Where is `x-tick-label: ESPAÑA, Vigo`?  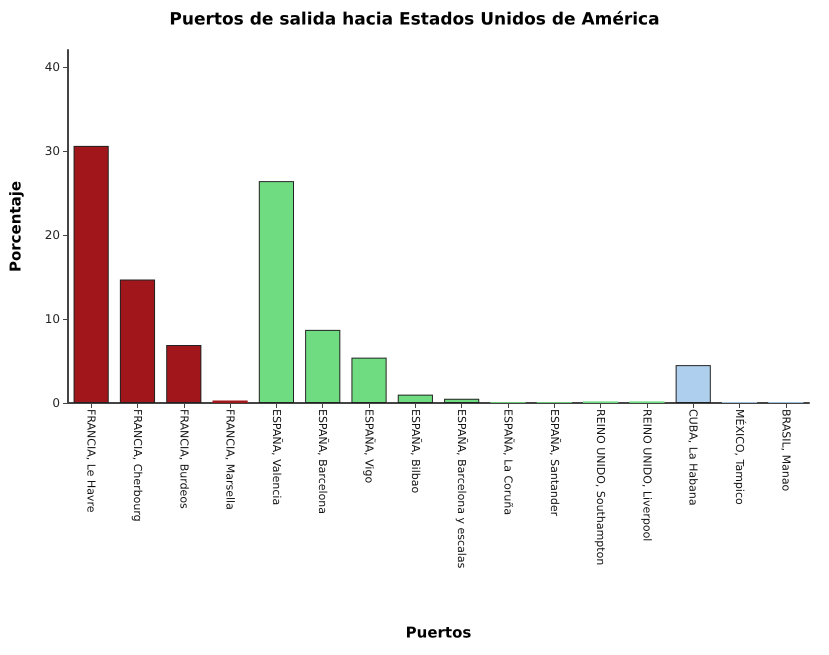 x-tick-label: ESPAÑA, Vigo is located at coordinates (369, 446).